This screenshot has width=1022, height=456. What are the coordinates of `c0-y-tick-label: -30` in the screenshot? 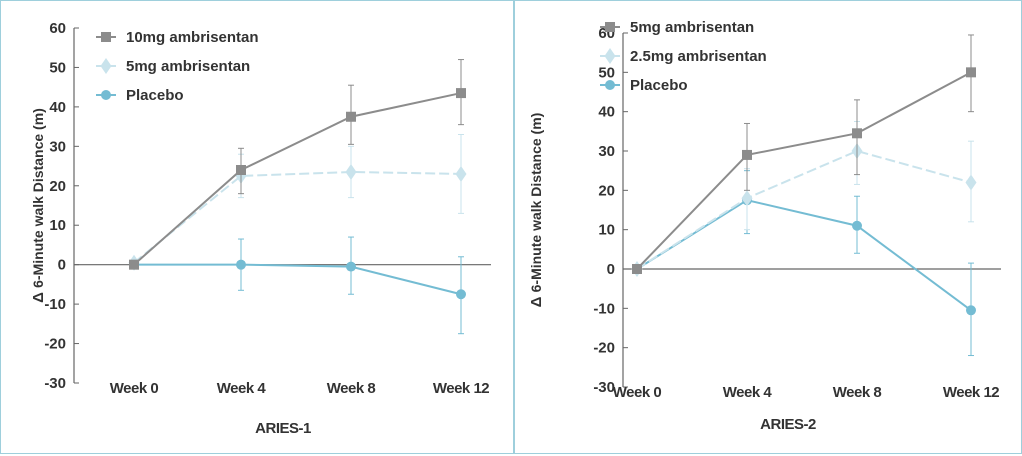 It's located at (55, 383).